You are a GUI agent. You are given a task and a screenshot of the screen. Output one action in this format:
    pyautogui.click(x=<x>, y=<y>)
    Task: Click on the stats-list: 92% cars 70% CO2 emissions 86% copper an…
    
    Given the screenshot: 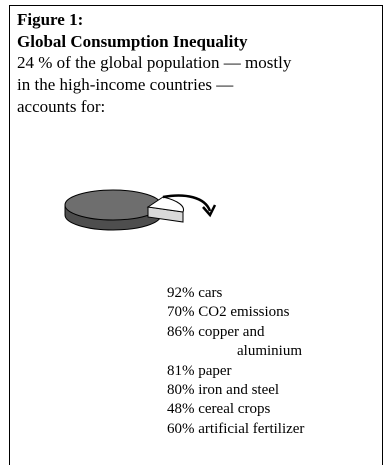 What is the action you would take?
    pyautogui.click(x=235, y=361)
    